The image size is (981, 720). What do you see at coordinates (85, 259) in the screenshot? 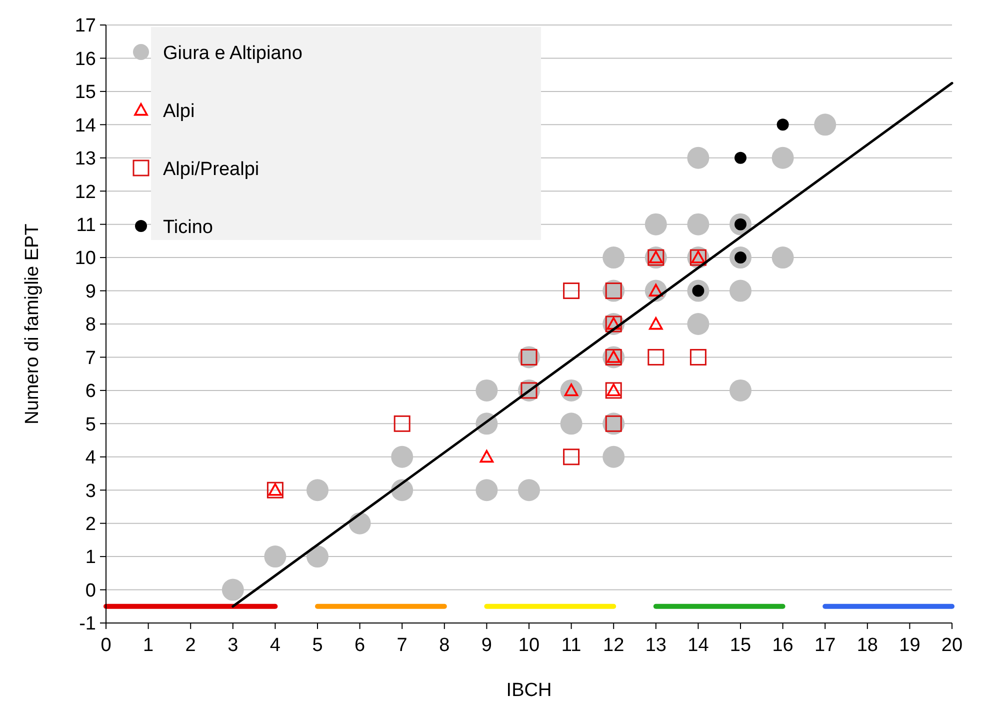
I see `y-tick-label: 10` at bounding box center [85, 259].